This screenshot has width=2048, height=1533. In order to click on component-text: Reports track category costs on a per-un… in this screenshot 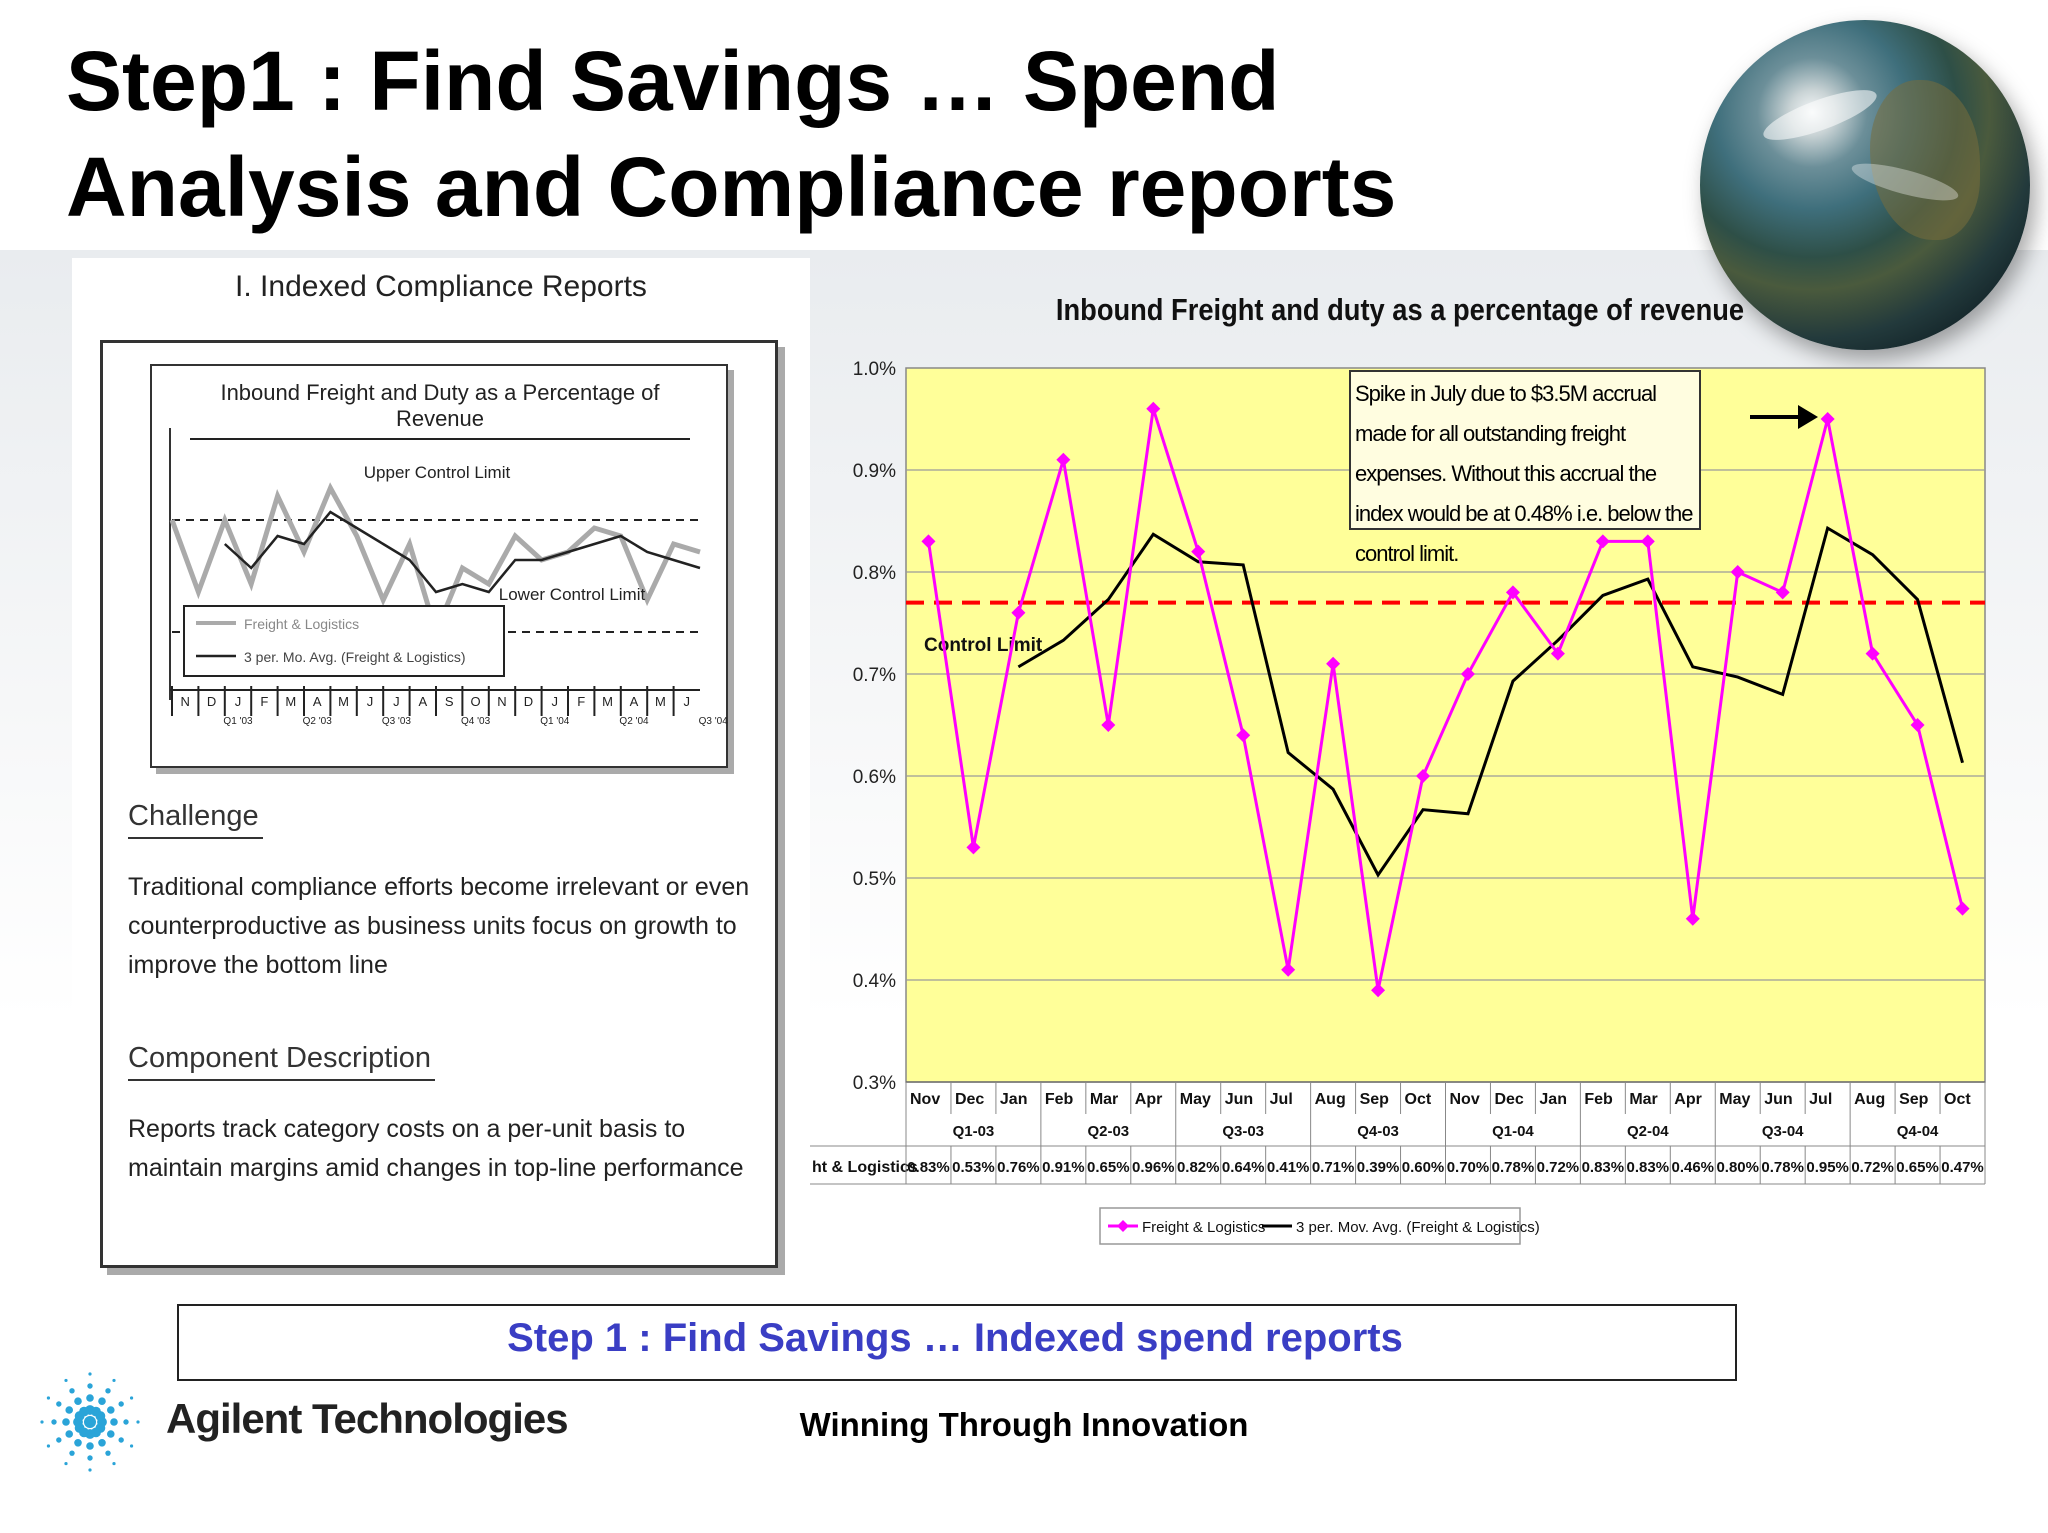, I will do `click(436, 1148)`.